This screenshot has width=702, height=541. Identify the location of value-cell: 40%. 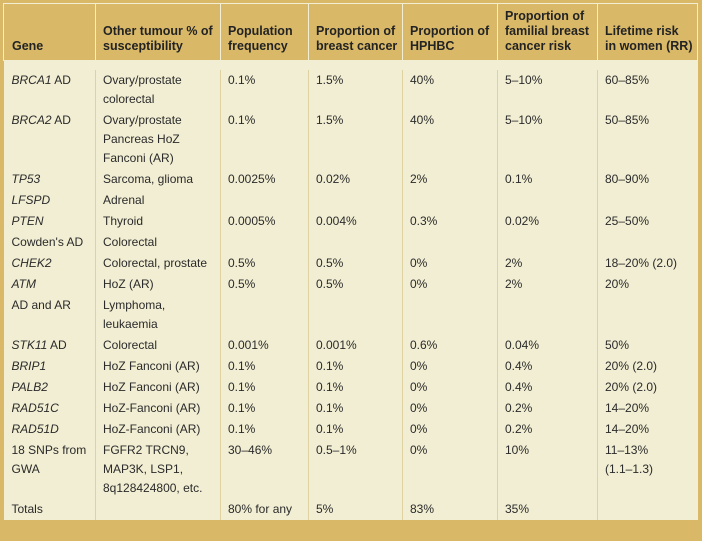
(450, 139).